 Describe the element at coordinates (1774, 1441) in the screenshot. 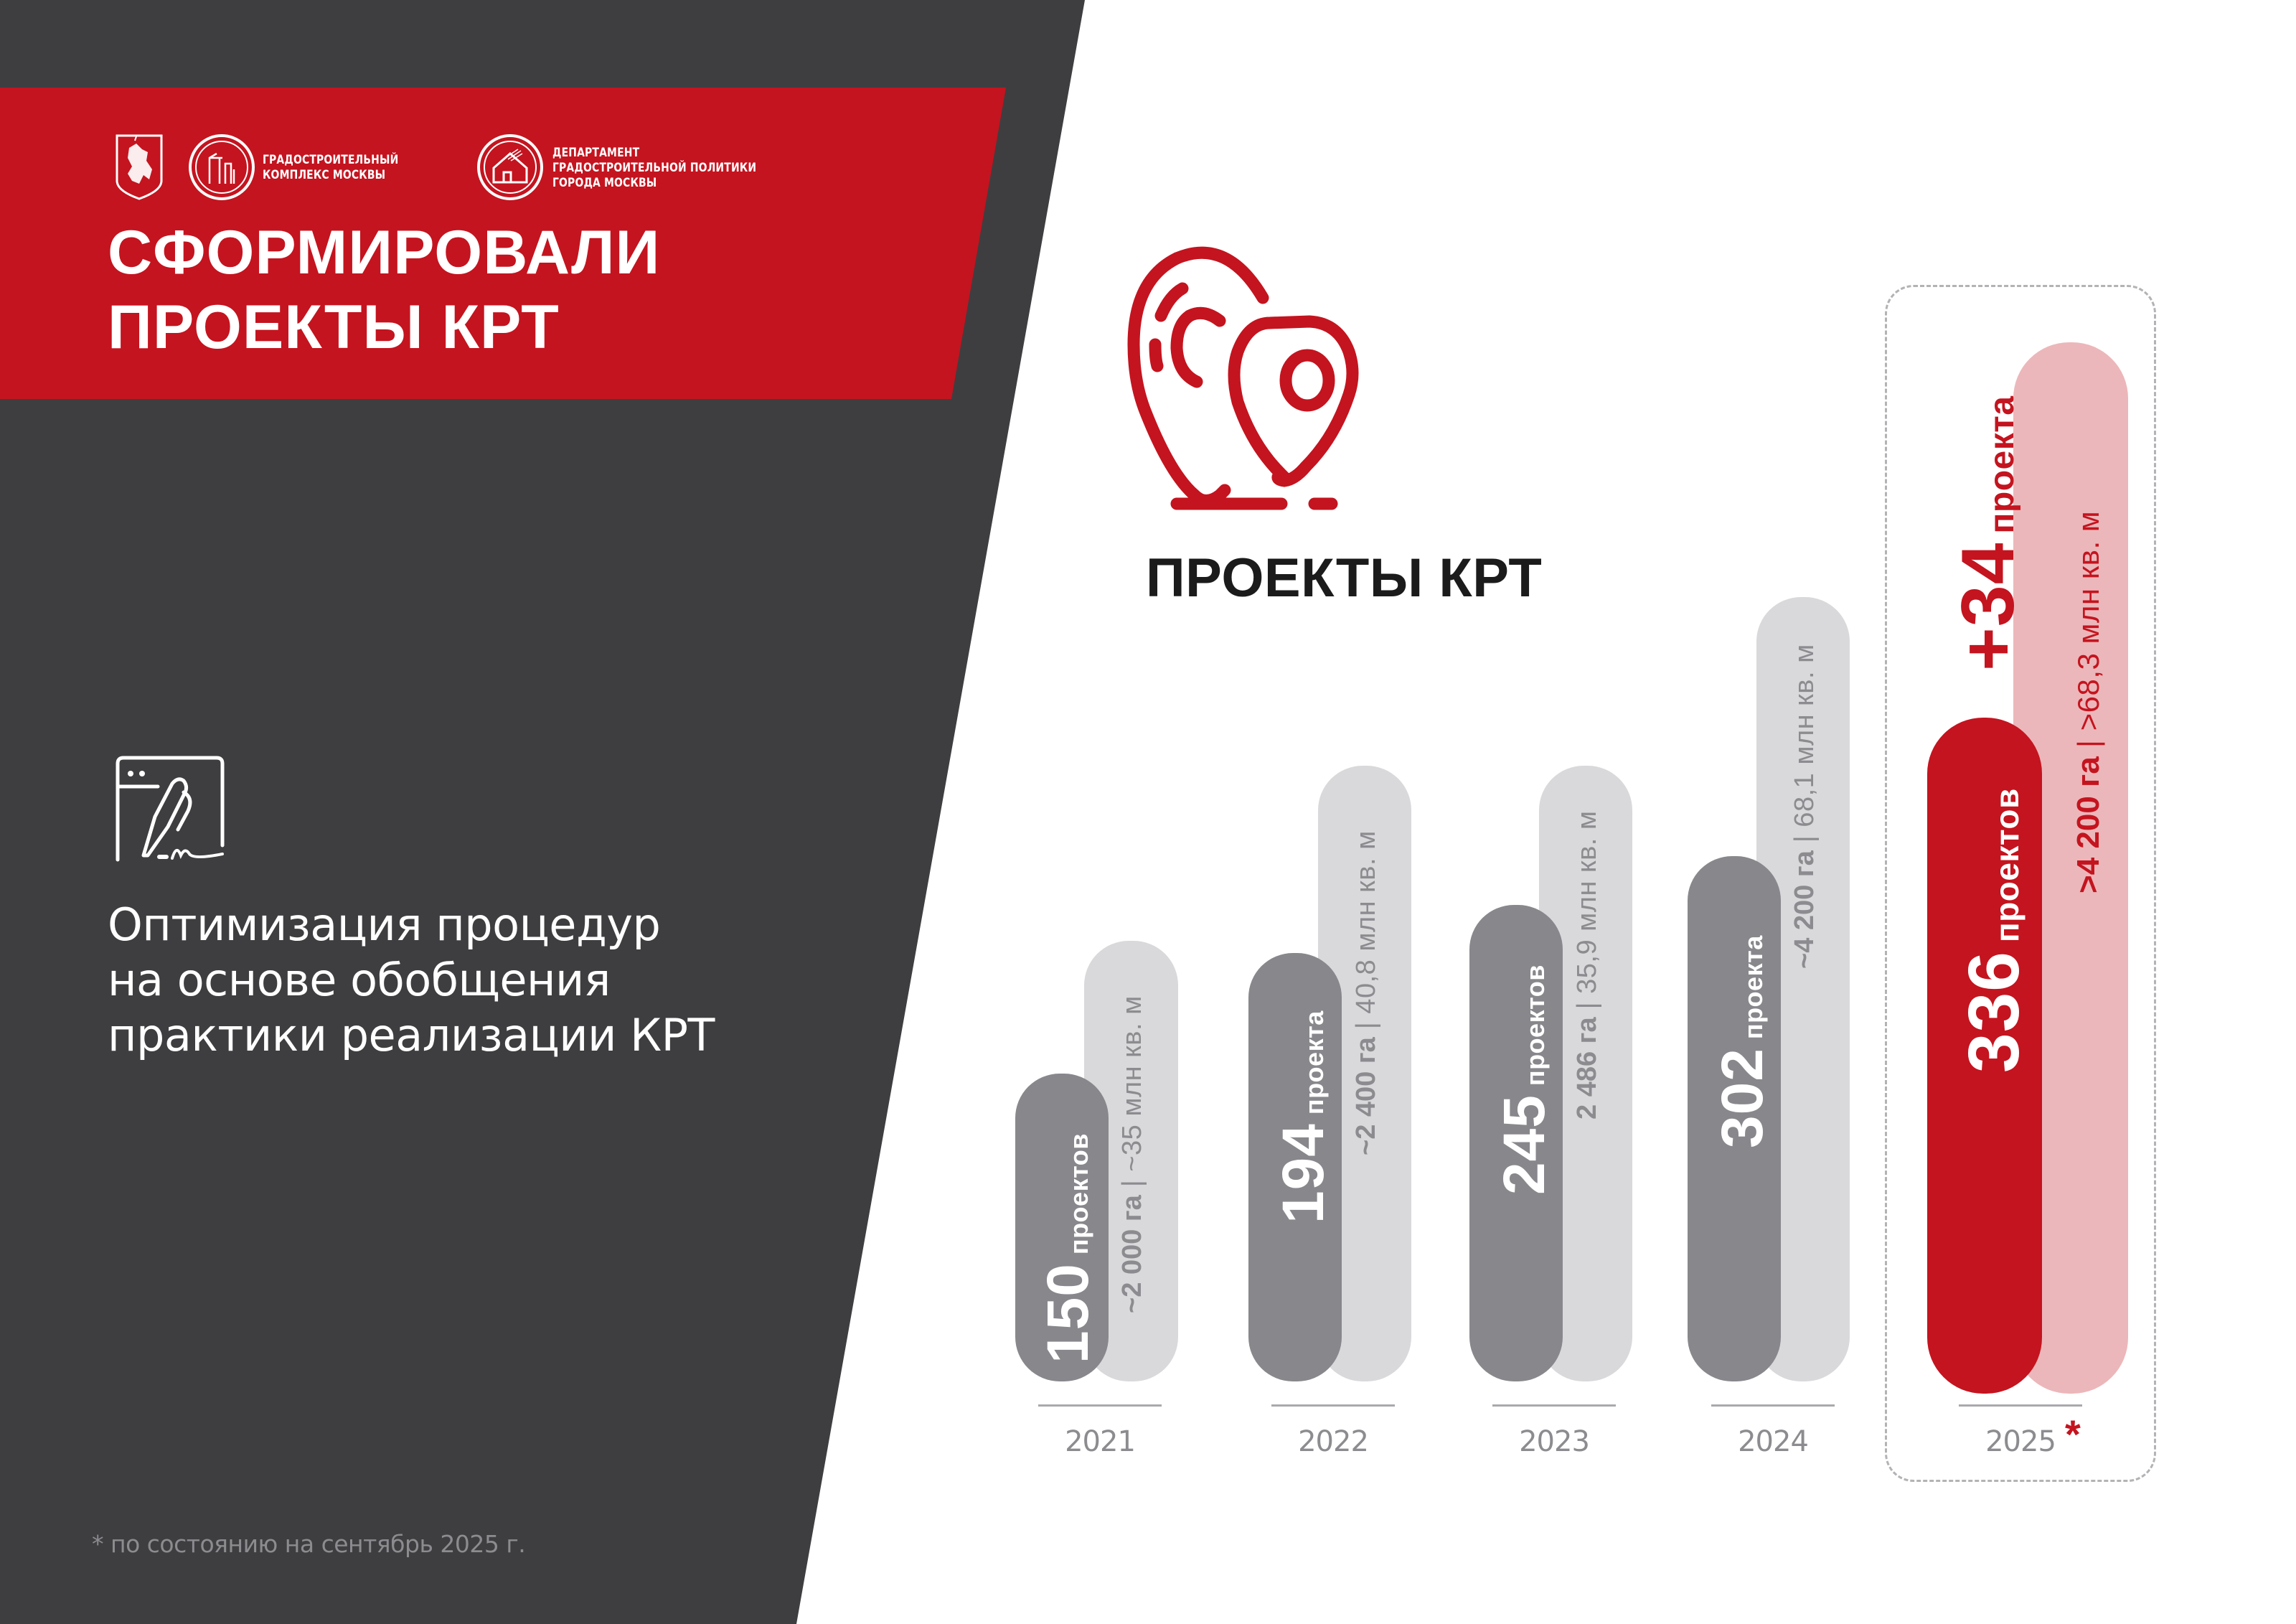

I see `year-label-2024: 2024` at that location.